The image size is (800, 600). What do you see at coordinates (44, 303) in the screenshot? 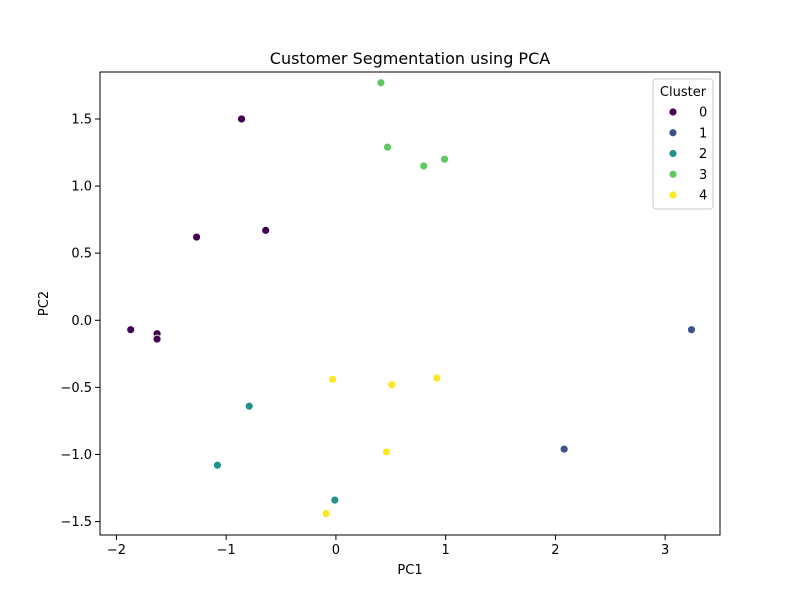
I see `y-axis-label: PC2` at bounding box center [44, 303].